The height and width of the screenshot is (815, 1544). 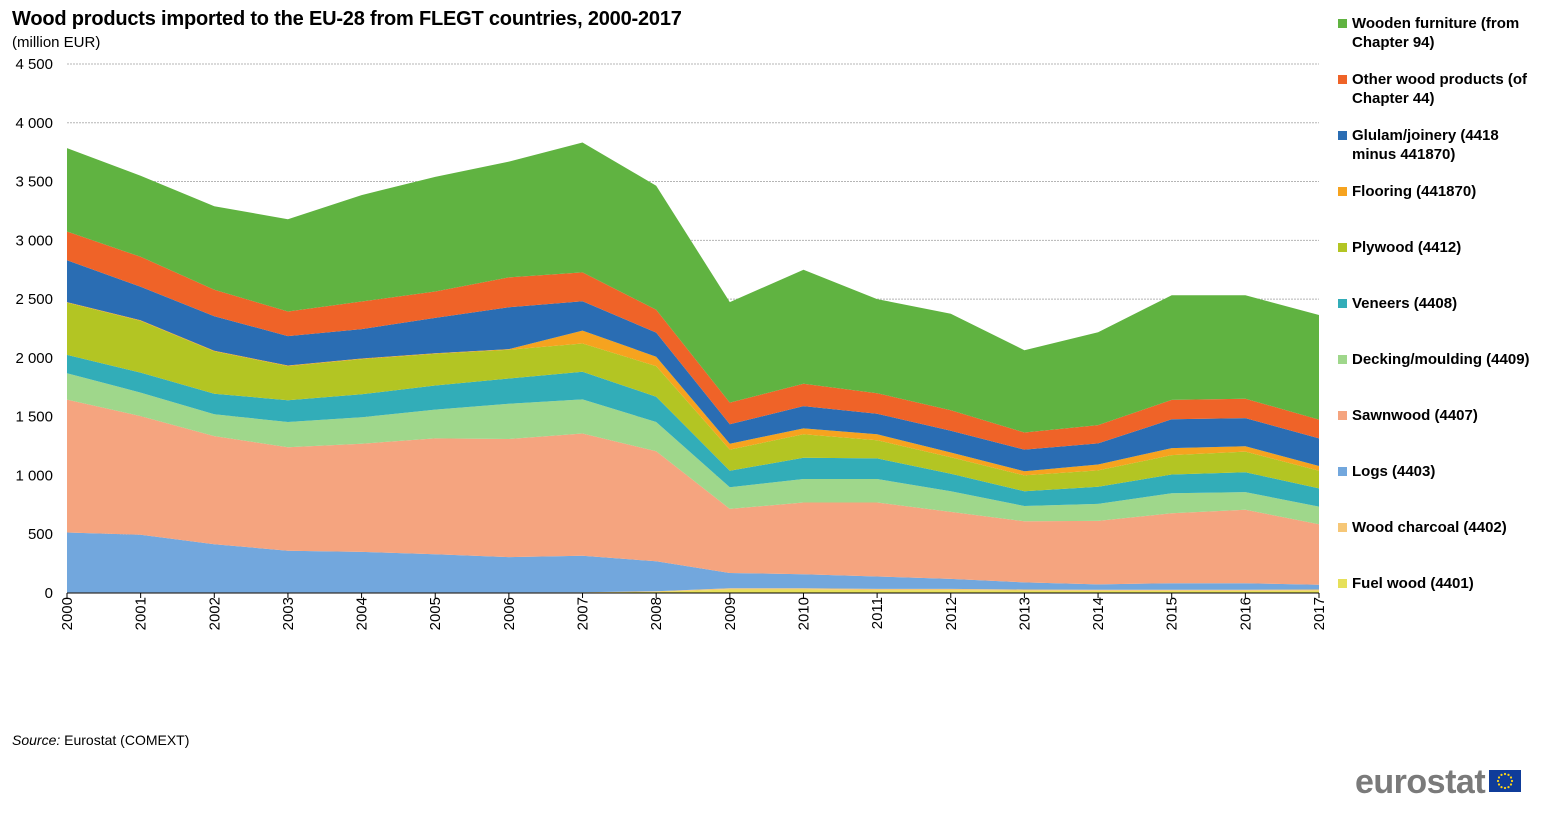 I want to click on x-tick-label: 2001, so click(x=141, y=613).